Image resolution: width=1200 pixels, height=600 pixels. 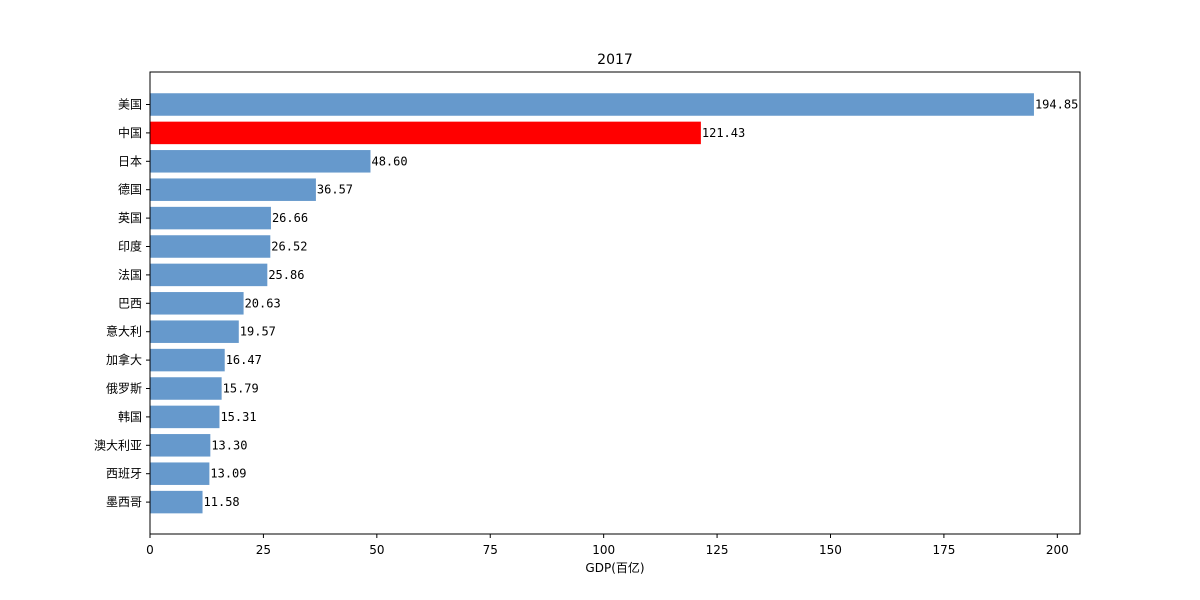 What do you see at coordinates (490, 550) in the screenshot?
I see `x-tick-label: 75` at bounding box center [490, 550].